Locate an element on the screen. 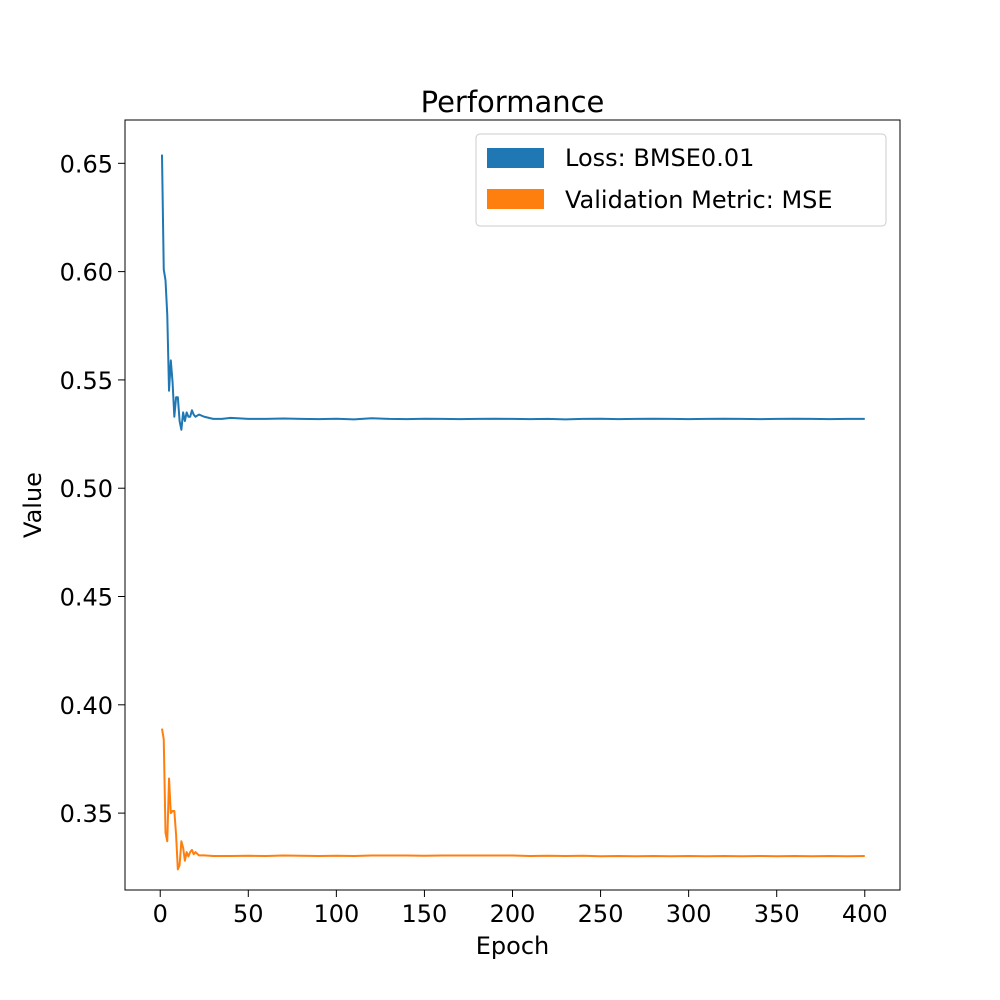 This screenshot has height=1000, width=1000. x-tick-label: 400 is located at coordinates (865, 914).